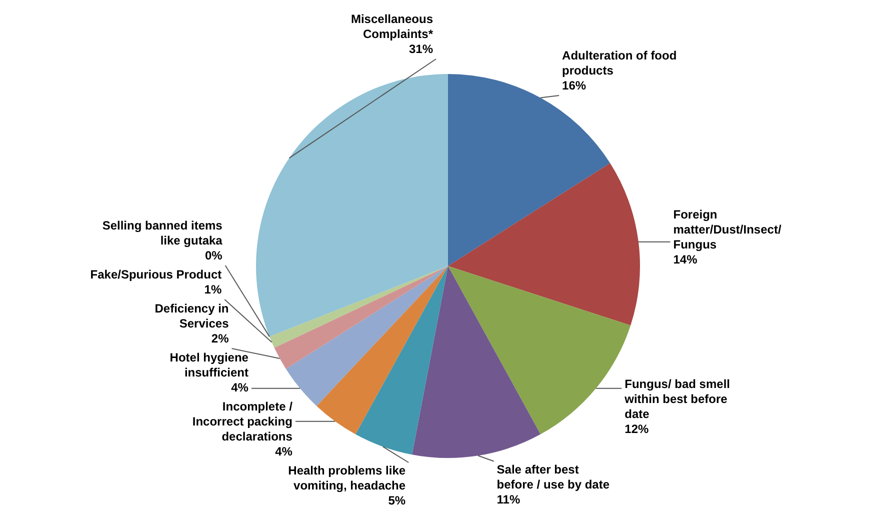 The height and width of the screenshot is (521, 892). What do you see at coordinates (156, 275) in the screenshot?
I see `slice-label: Fake/Spurious Product` at bounding box center [156, 275].